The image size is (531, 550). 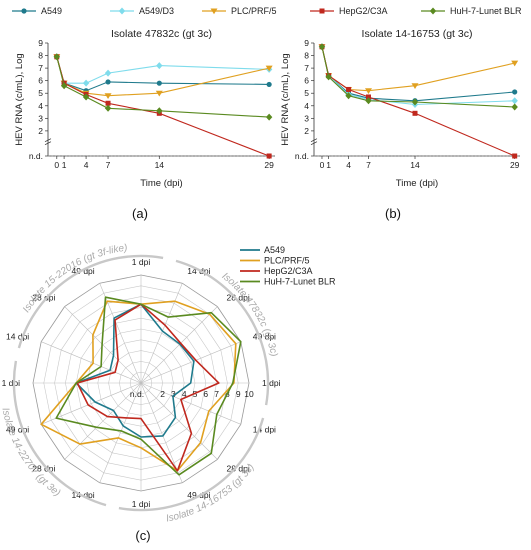 What do you see at coordinates (161, 34) in the screenshot?
I see `chart-title: Isolate 47832c (gt 3c)` at bounding box center [161, 34].